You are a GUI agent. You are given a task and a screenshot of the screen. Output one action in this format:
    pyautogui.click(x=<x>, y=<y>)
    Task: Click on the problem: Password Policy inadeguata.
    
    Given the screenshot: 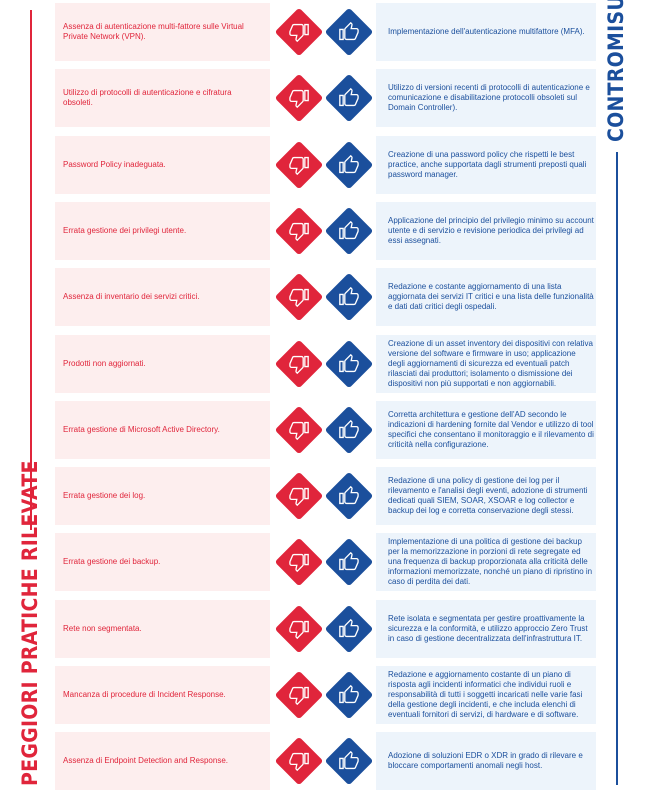 What is the action you would take?
    pyautogui.click(x=162, y=164)
    